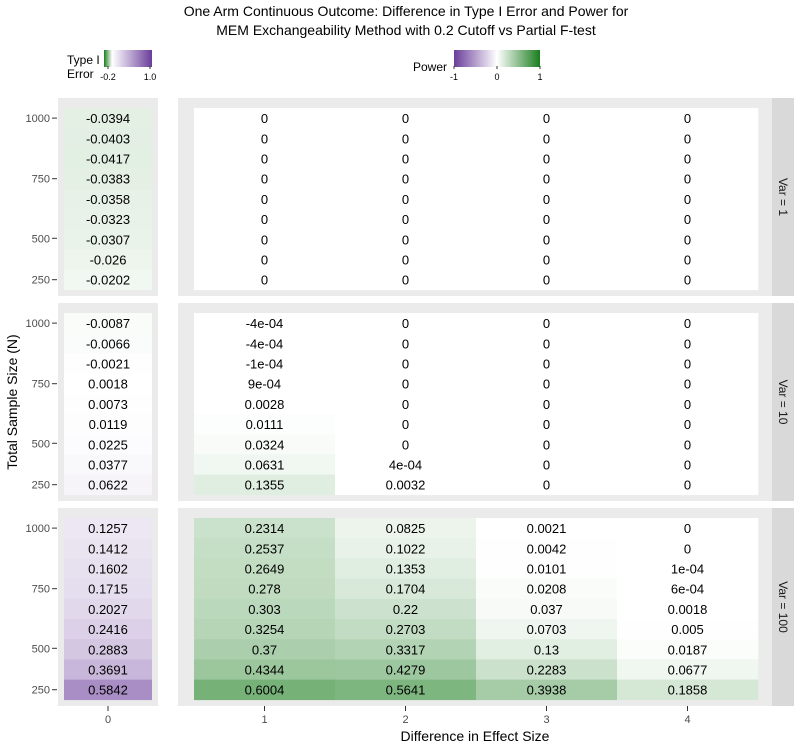 The width and height of the screenshot is (800, 750). What do you see at coordinates (405, 720) in the screenshot?
I see `x-tick-label: 2` at bounding box center [405, 720].